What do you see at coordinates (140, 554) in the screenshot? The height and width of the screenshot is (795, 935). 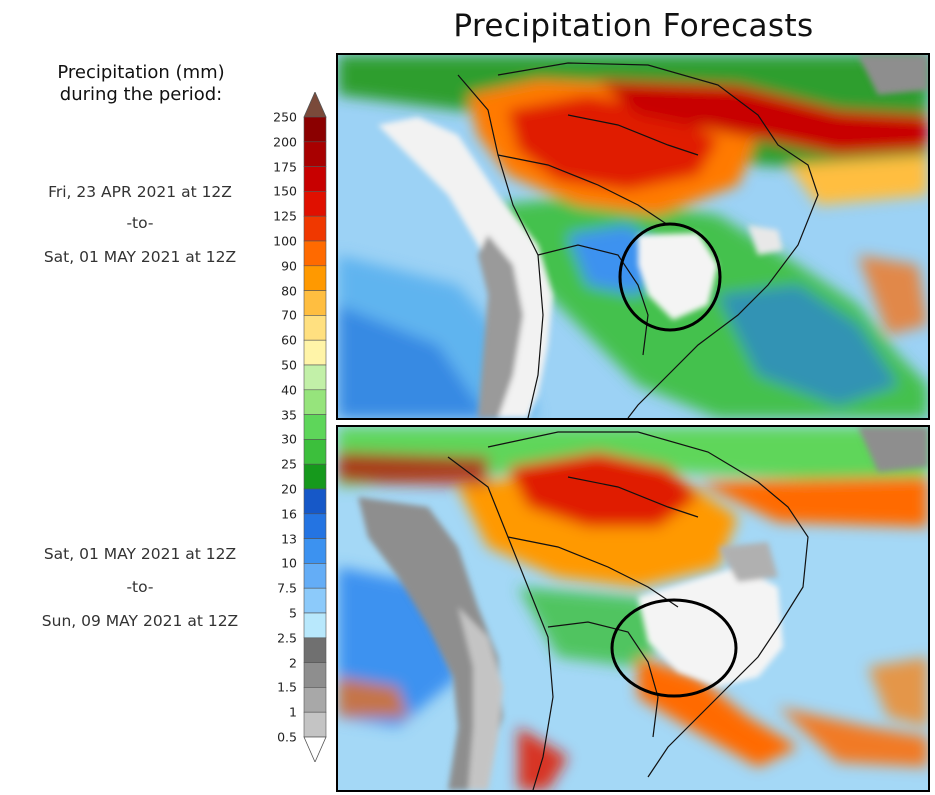 I see `period-2-start: Sat, 01 MAY 2021 at 12Z` at bounding box center [140, 554].